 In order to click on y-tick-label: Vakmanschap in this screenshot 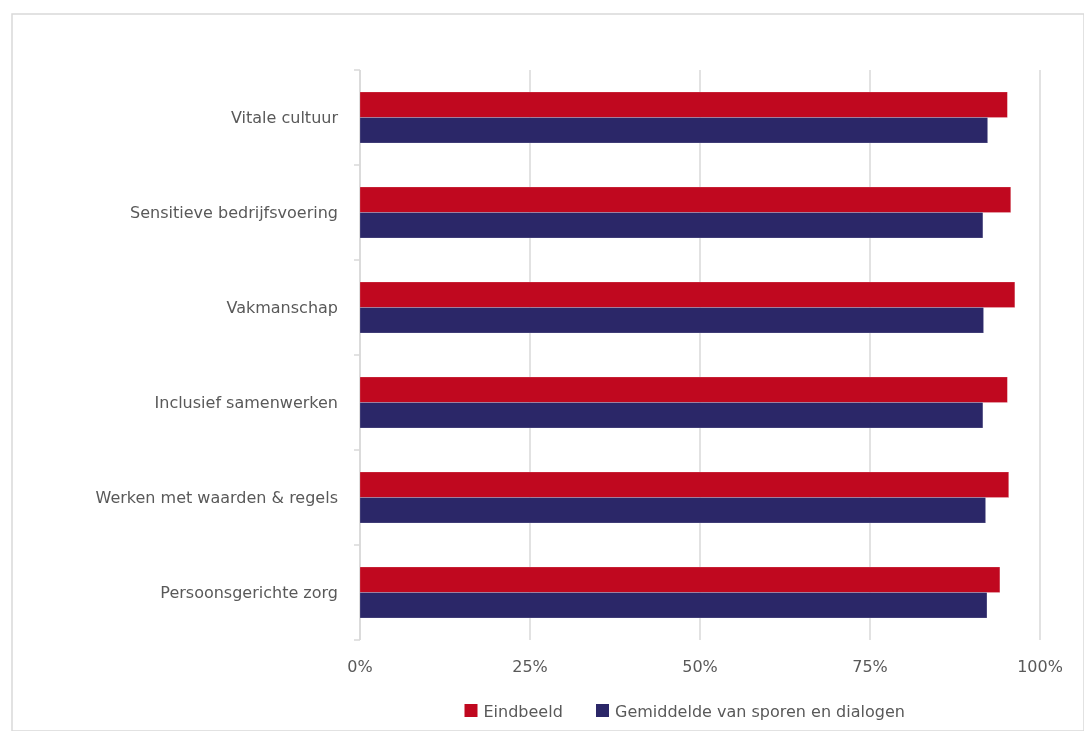, I will do `click(282, 308)`.